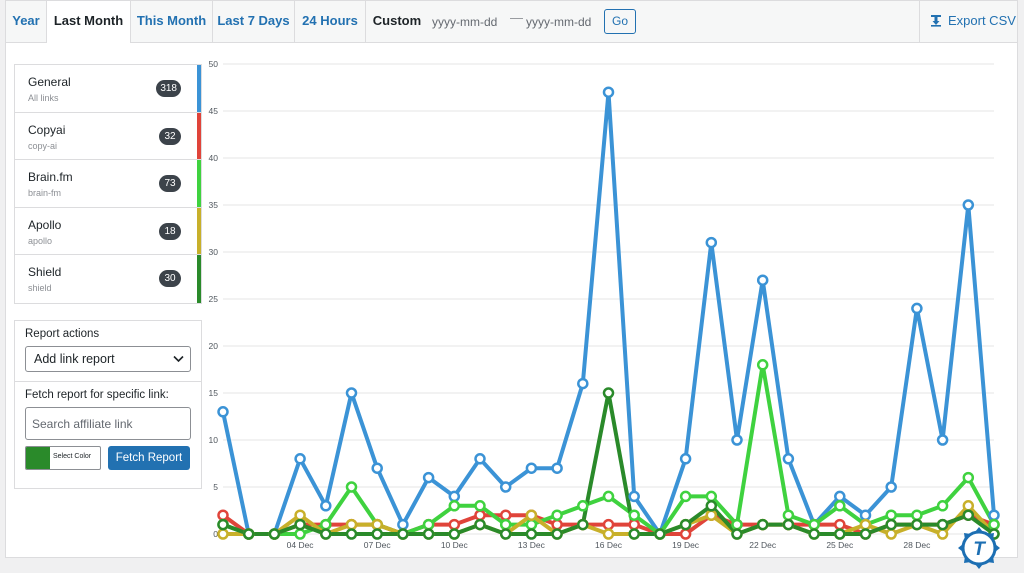 The image size is (1024, 573). Describe the element at coordinates (917, 545) in the screenshot. I see `x-tick-label: 28 Dec` at that location.